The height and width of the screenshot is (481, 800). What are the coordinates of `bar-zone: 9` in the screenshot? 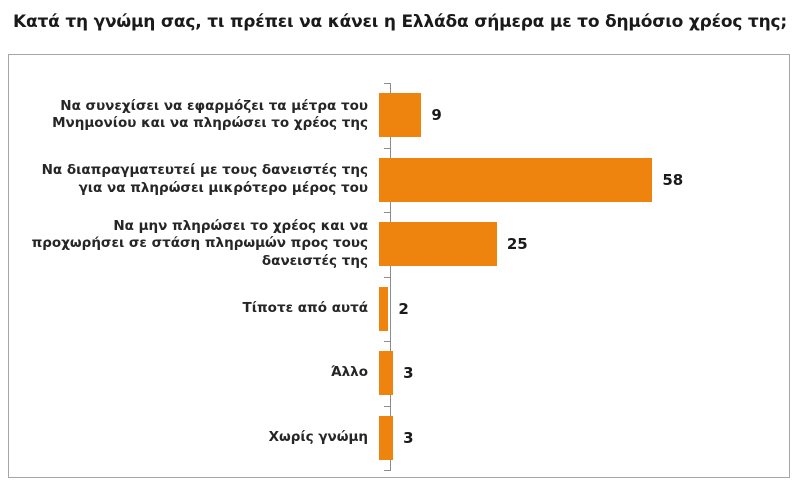 It's located at (567, 115).